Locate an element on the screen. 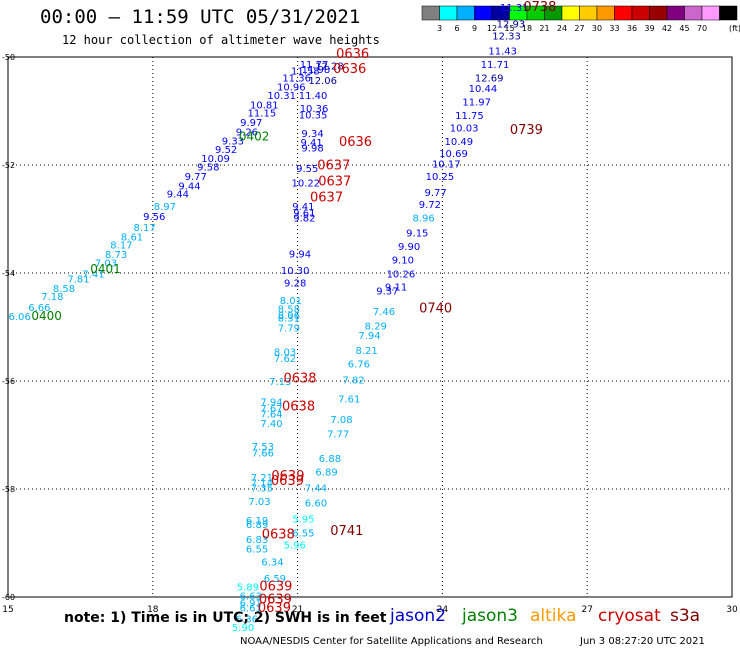  swh-value-label: 7.14 is located at coordinates (262, 483).